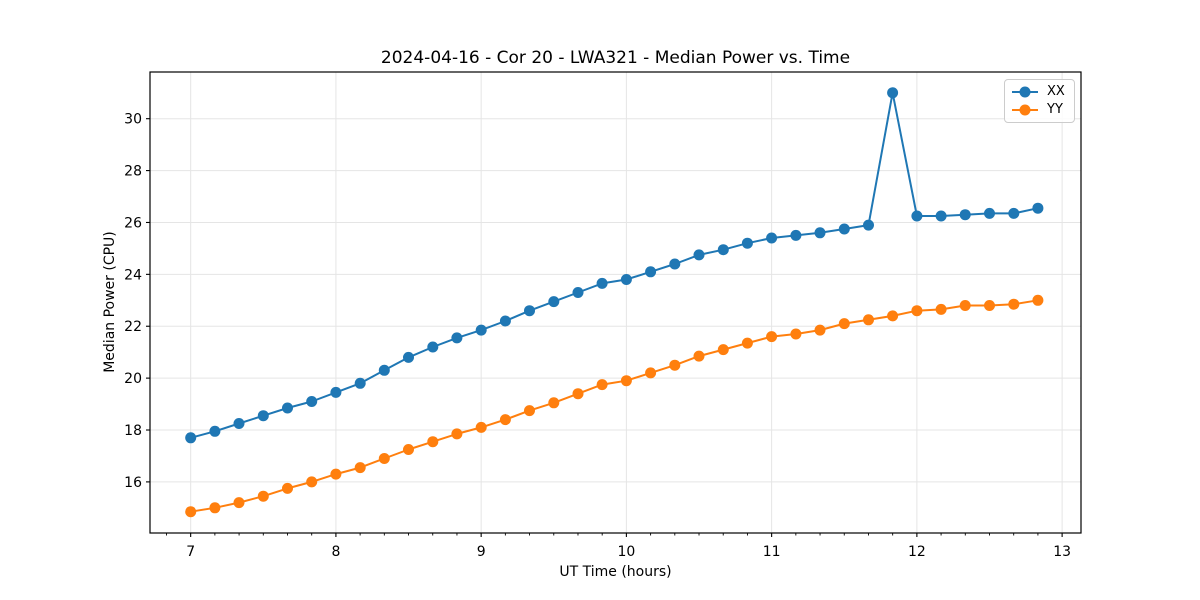 The image size is (1200, 600). Describe the element at coordinates (133, 431) in the screenshot. I see `y-tick-label: 18` at that location.